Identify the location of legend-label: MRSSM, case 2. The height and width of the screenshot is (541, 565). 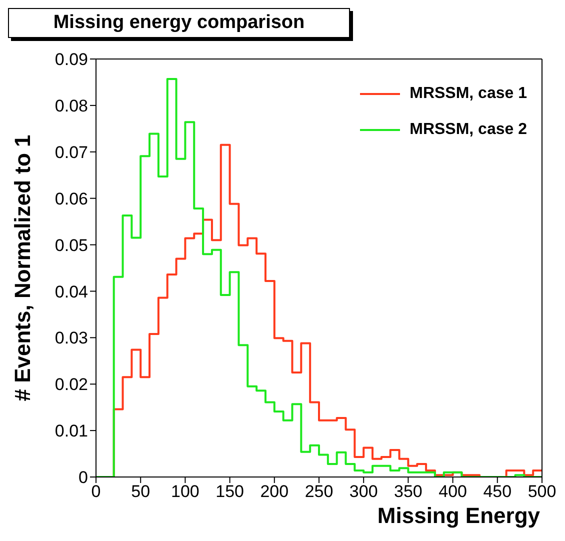
(468, 130).